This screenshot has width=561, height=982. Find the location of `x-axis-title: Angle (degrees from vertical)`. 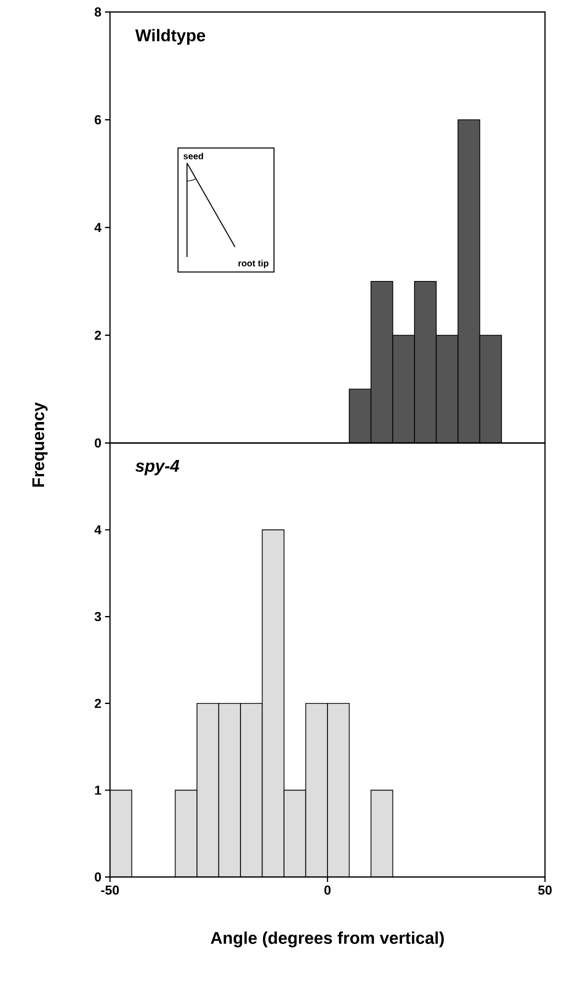

x-axis-title: Angle (degrees from vertical) is located at coordinates (327, 940).